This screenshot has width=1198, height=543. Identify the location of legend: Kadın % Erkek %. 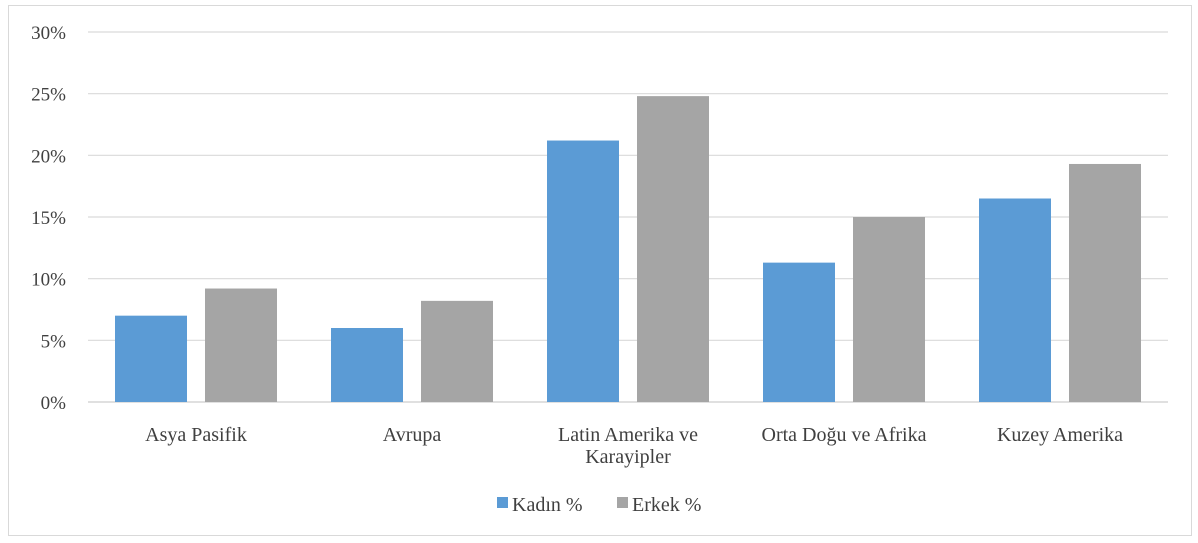
(599, 505).